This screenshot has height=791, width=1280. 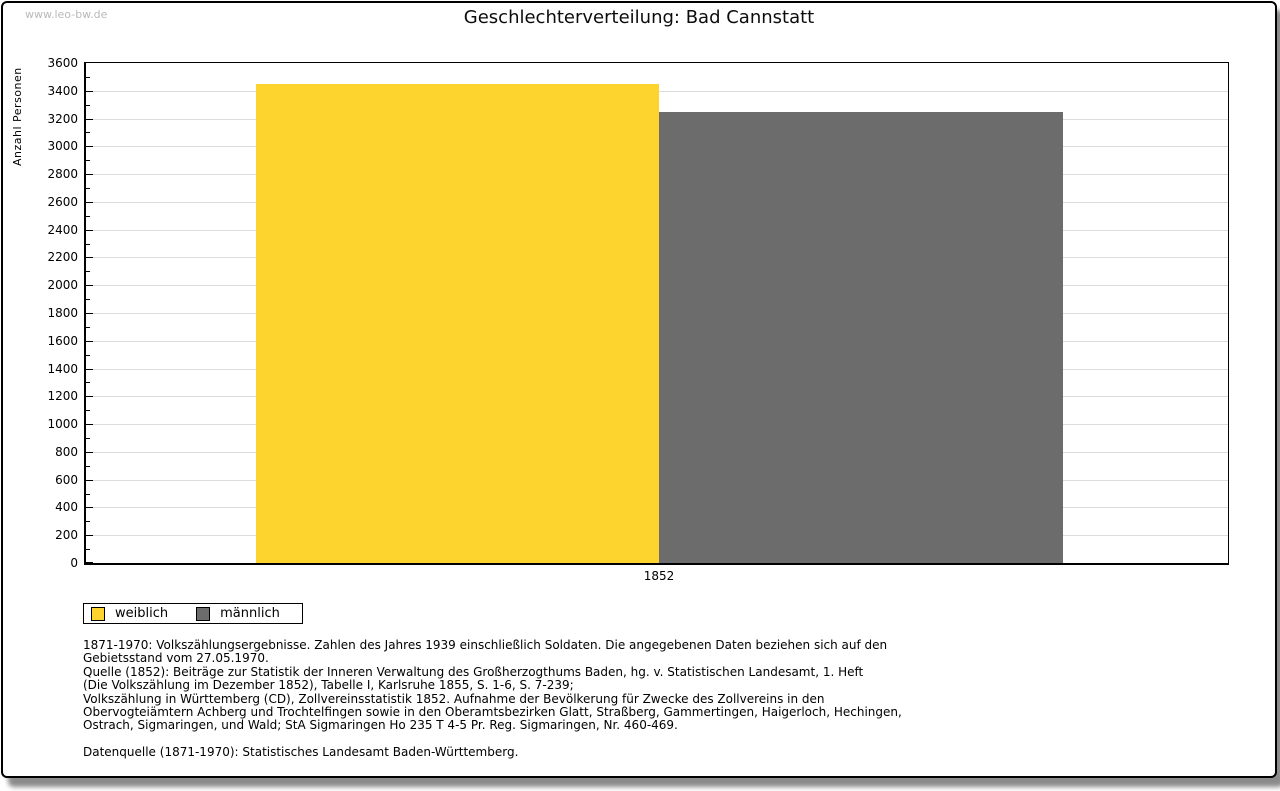 What do you see at coordinates (62, 174) in the screenshot?
I see `y-tick-label: 2800` at bounding box center [62, 174].